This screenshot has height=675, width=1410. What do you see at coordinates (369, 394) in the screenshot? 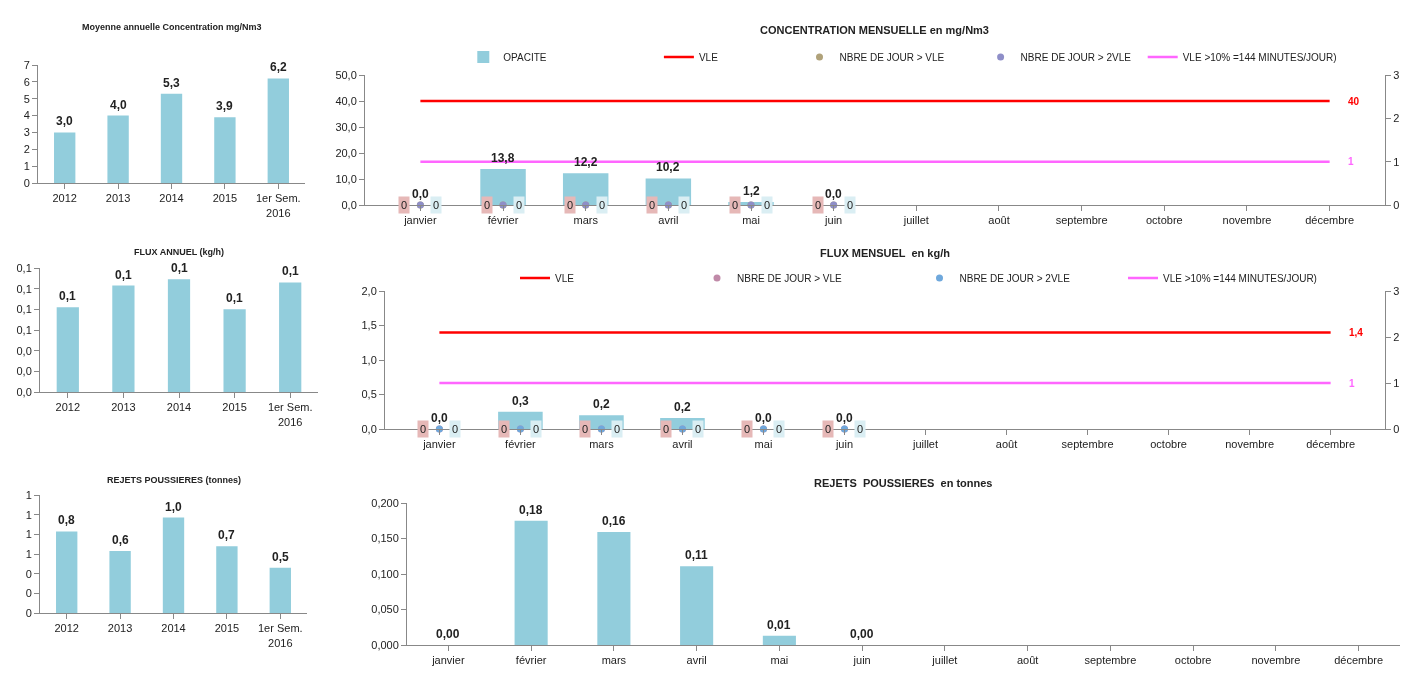
I see `y-tick-label: 0,5` at bounding box center [369, 394].